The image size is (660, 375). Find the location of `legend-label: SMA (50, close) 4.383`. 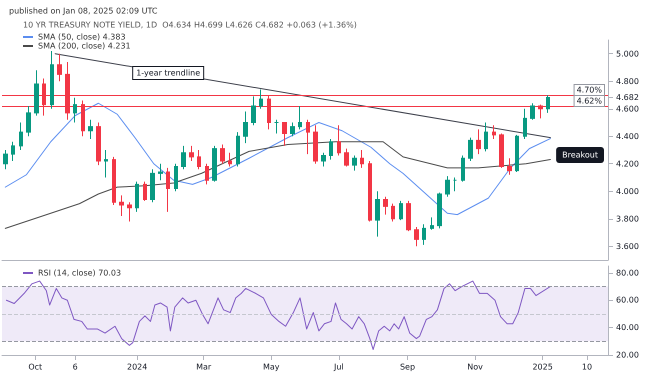

legend-label: SMA (50, close) 4.383 is located at coordinates (82, 37).